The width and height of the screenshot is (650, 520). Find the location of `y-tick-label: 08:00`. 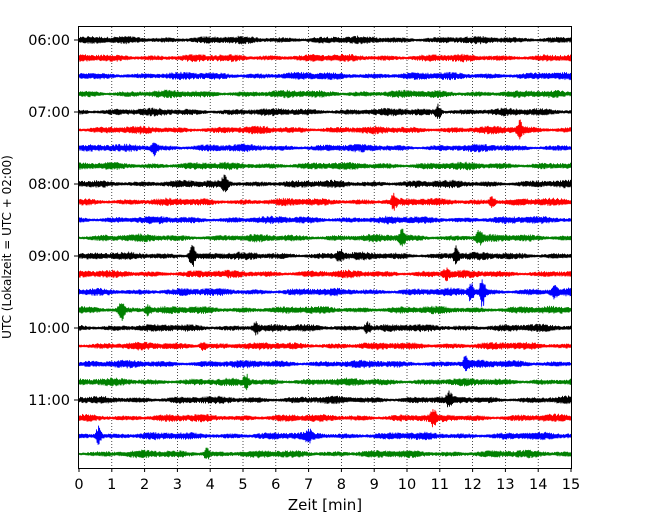

y-tick-label: 08:00 is located at coordinates (49, 185).